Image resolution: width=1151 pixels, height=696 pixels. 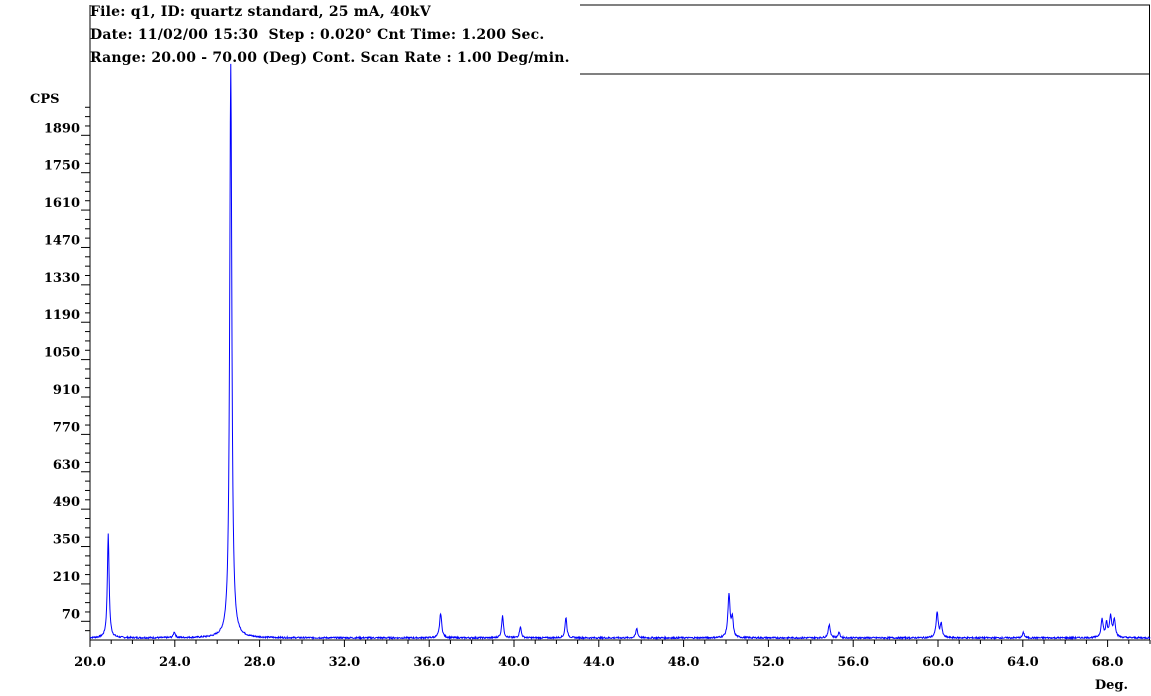 What do you see at coordinates (260, 662) in the screenshot?
I see `x-tick-label: 28.0` at bounding box center [260, 662].